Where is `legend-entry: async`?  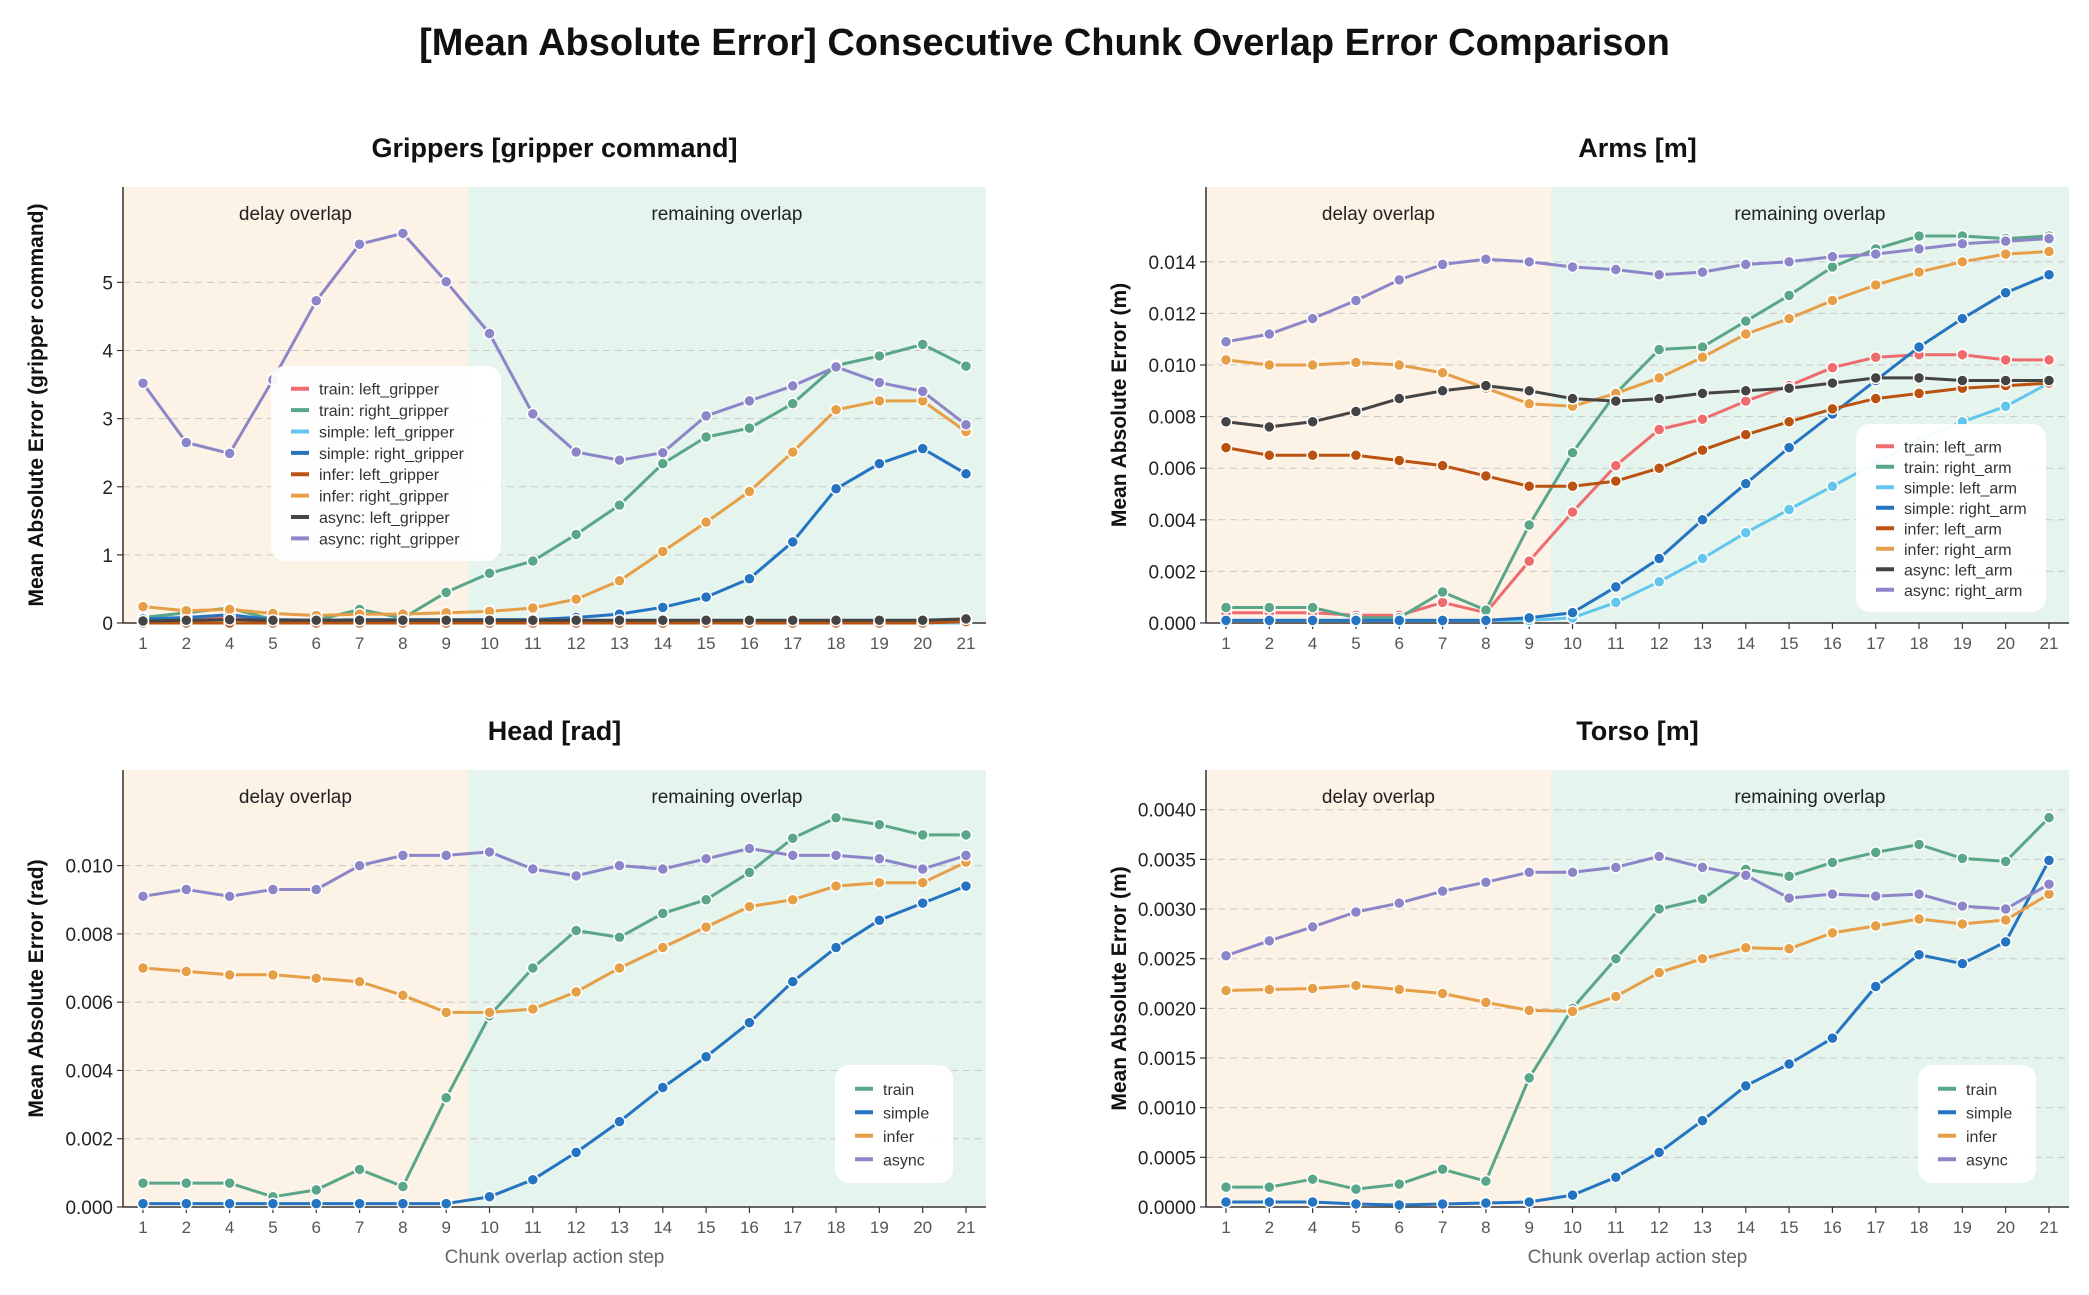 legend-entry: async is located at coordinates (1987, 1160).